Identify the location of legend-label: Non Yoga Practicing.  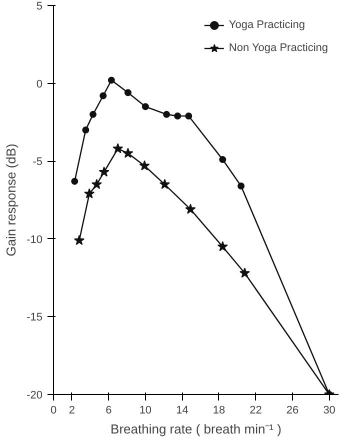
(278, 48).